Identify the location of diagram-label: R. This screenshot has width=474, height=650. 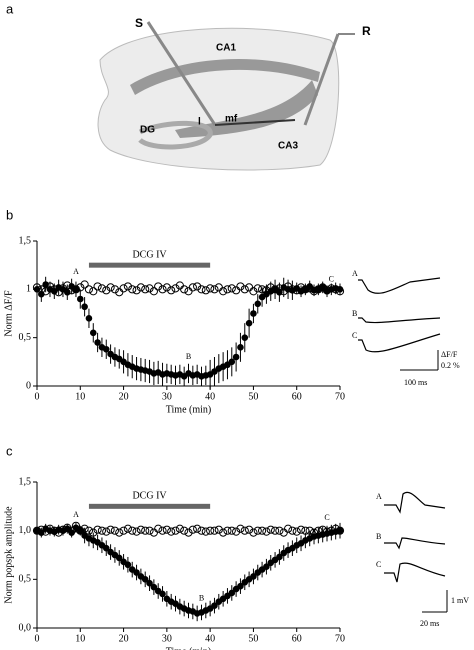
(366, 31).